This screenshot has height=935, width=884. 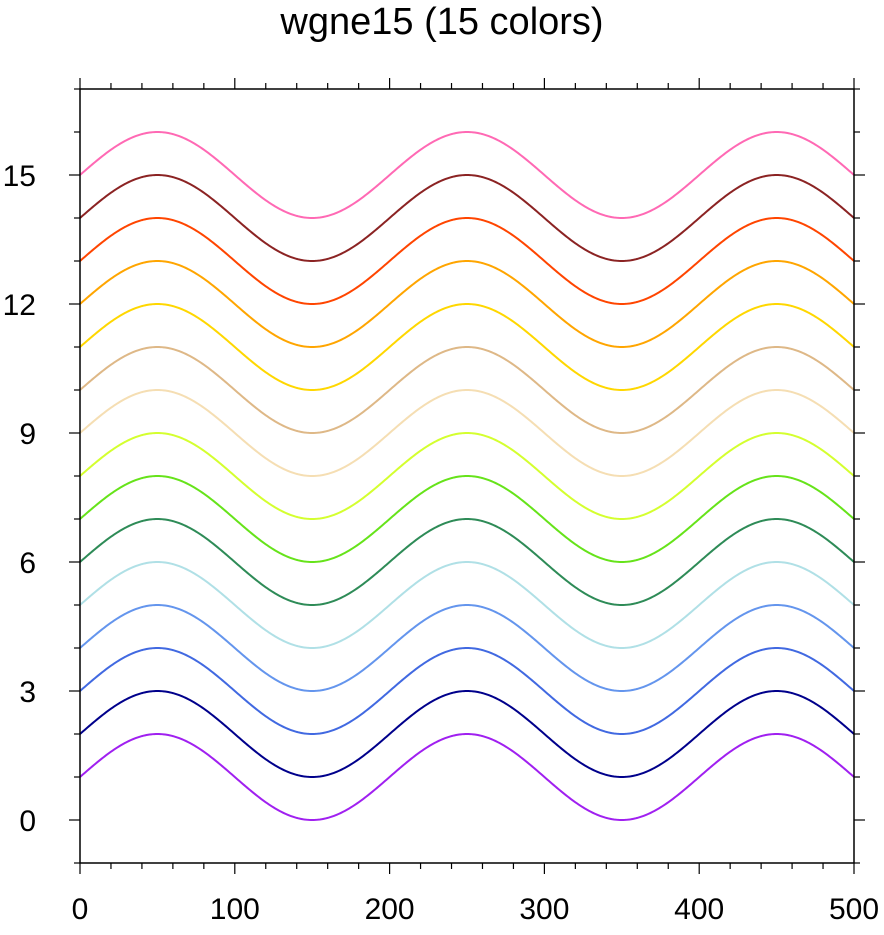 I want to click on x-tick-label: 400, so click(x=699, y=909).